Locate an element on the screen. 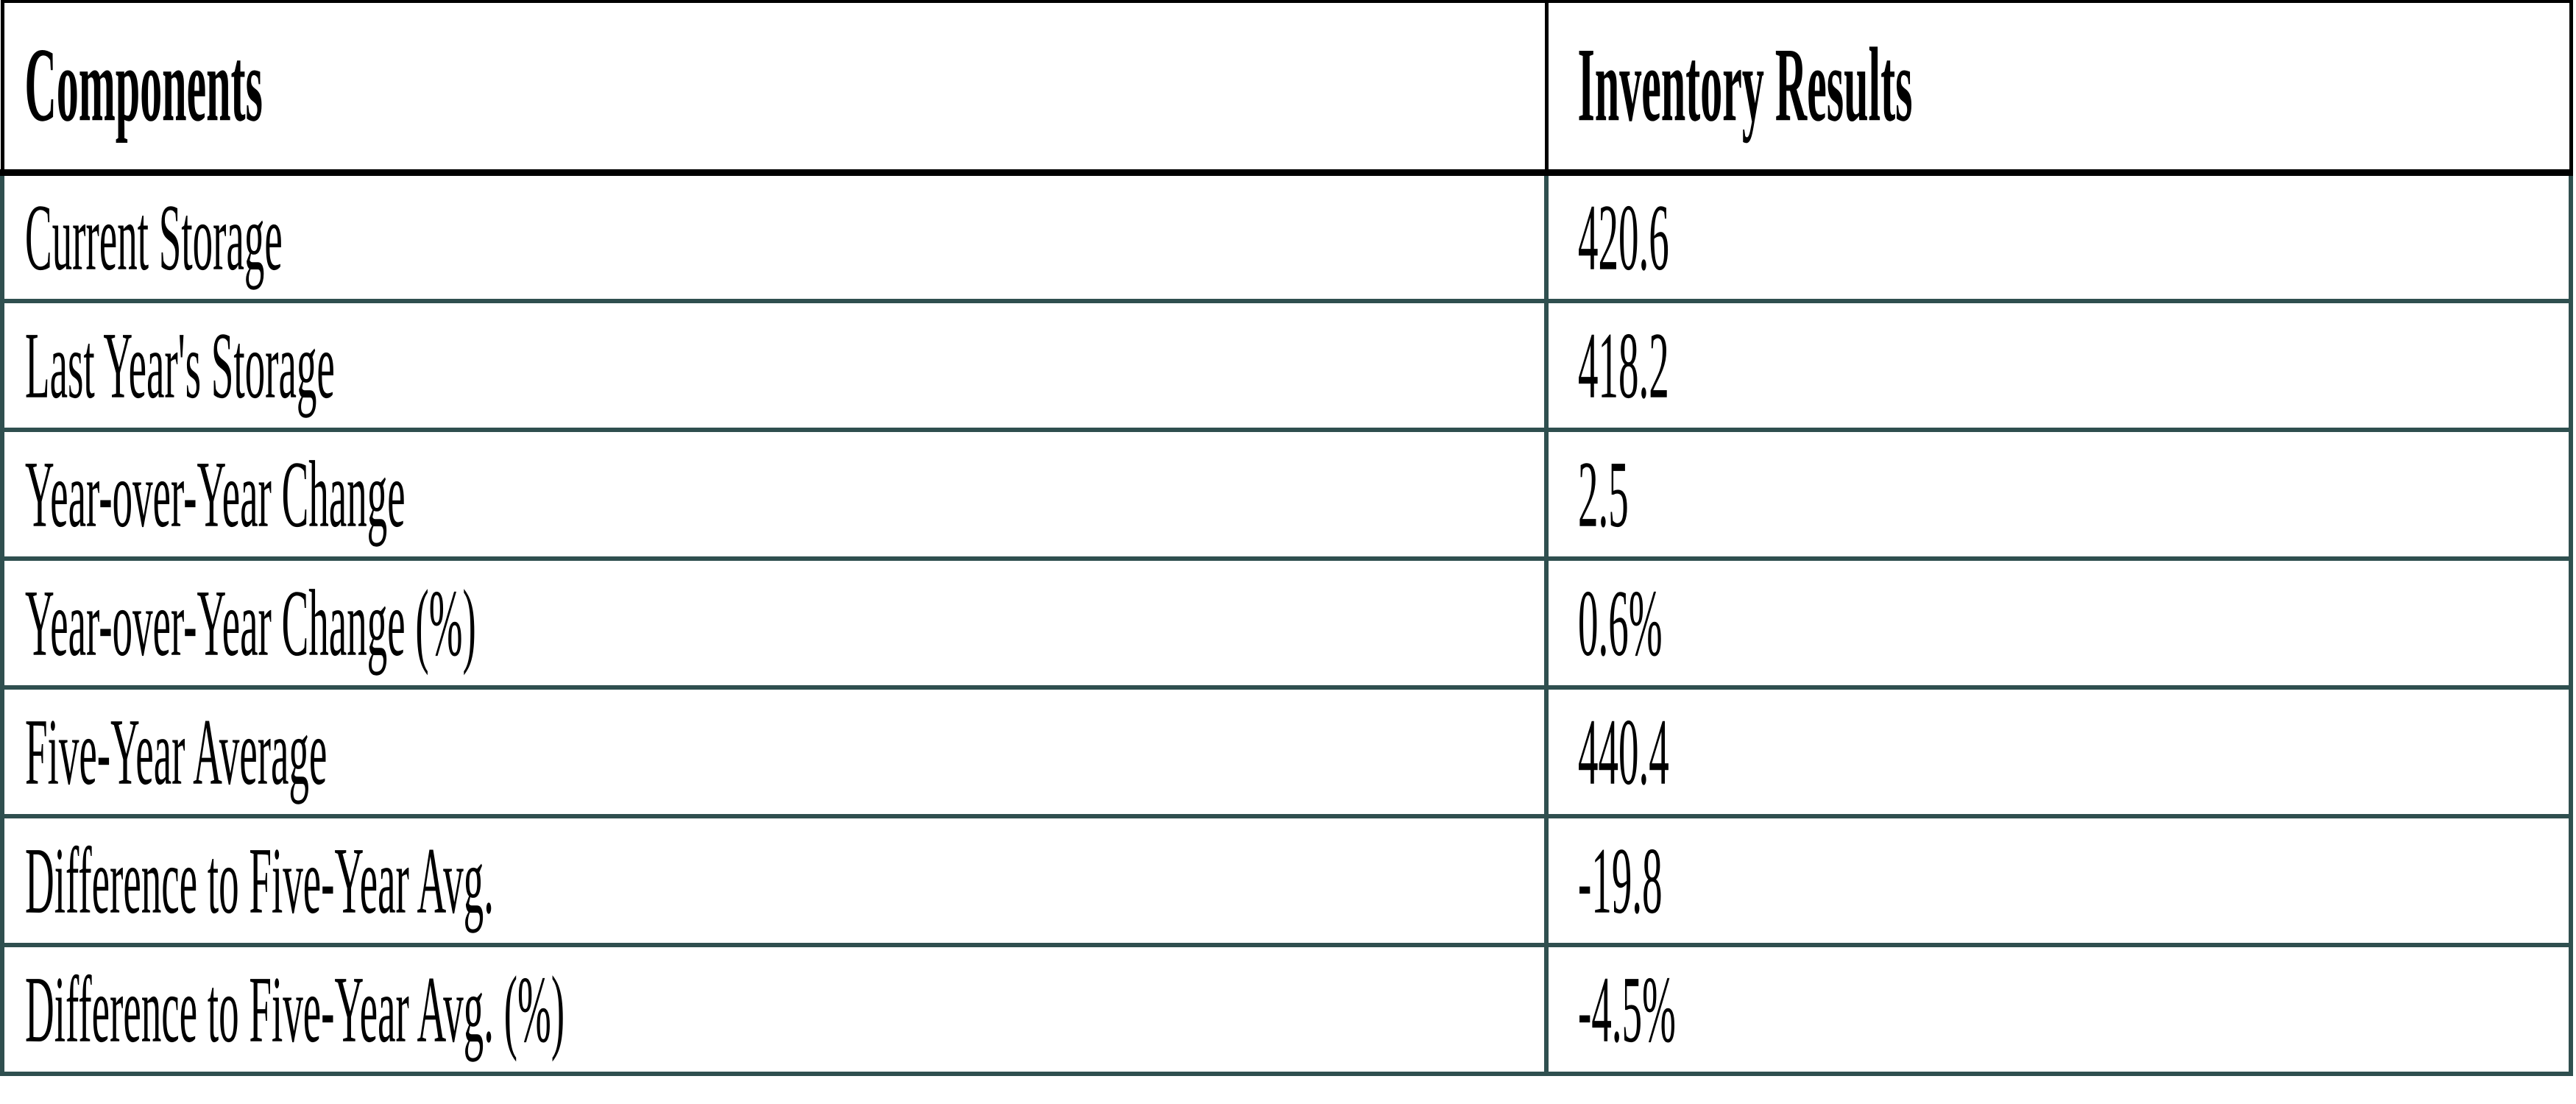 The image size is (2576, 1104). row-value: -19.8 is located at coordinates (1620, 880).